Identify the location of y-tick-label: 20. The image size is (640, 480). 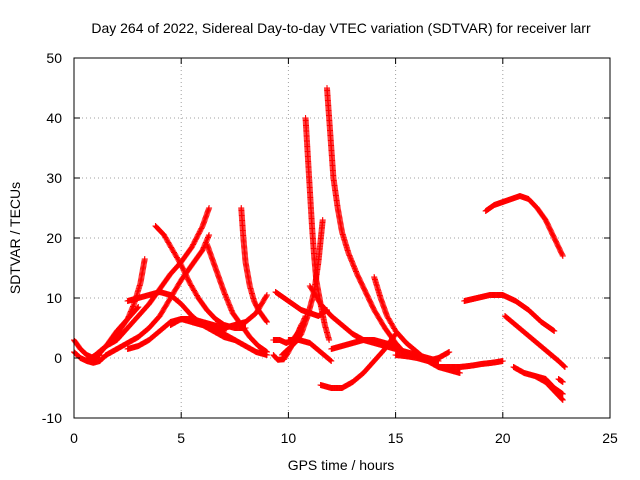
(54, 238).